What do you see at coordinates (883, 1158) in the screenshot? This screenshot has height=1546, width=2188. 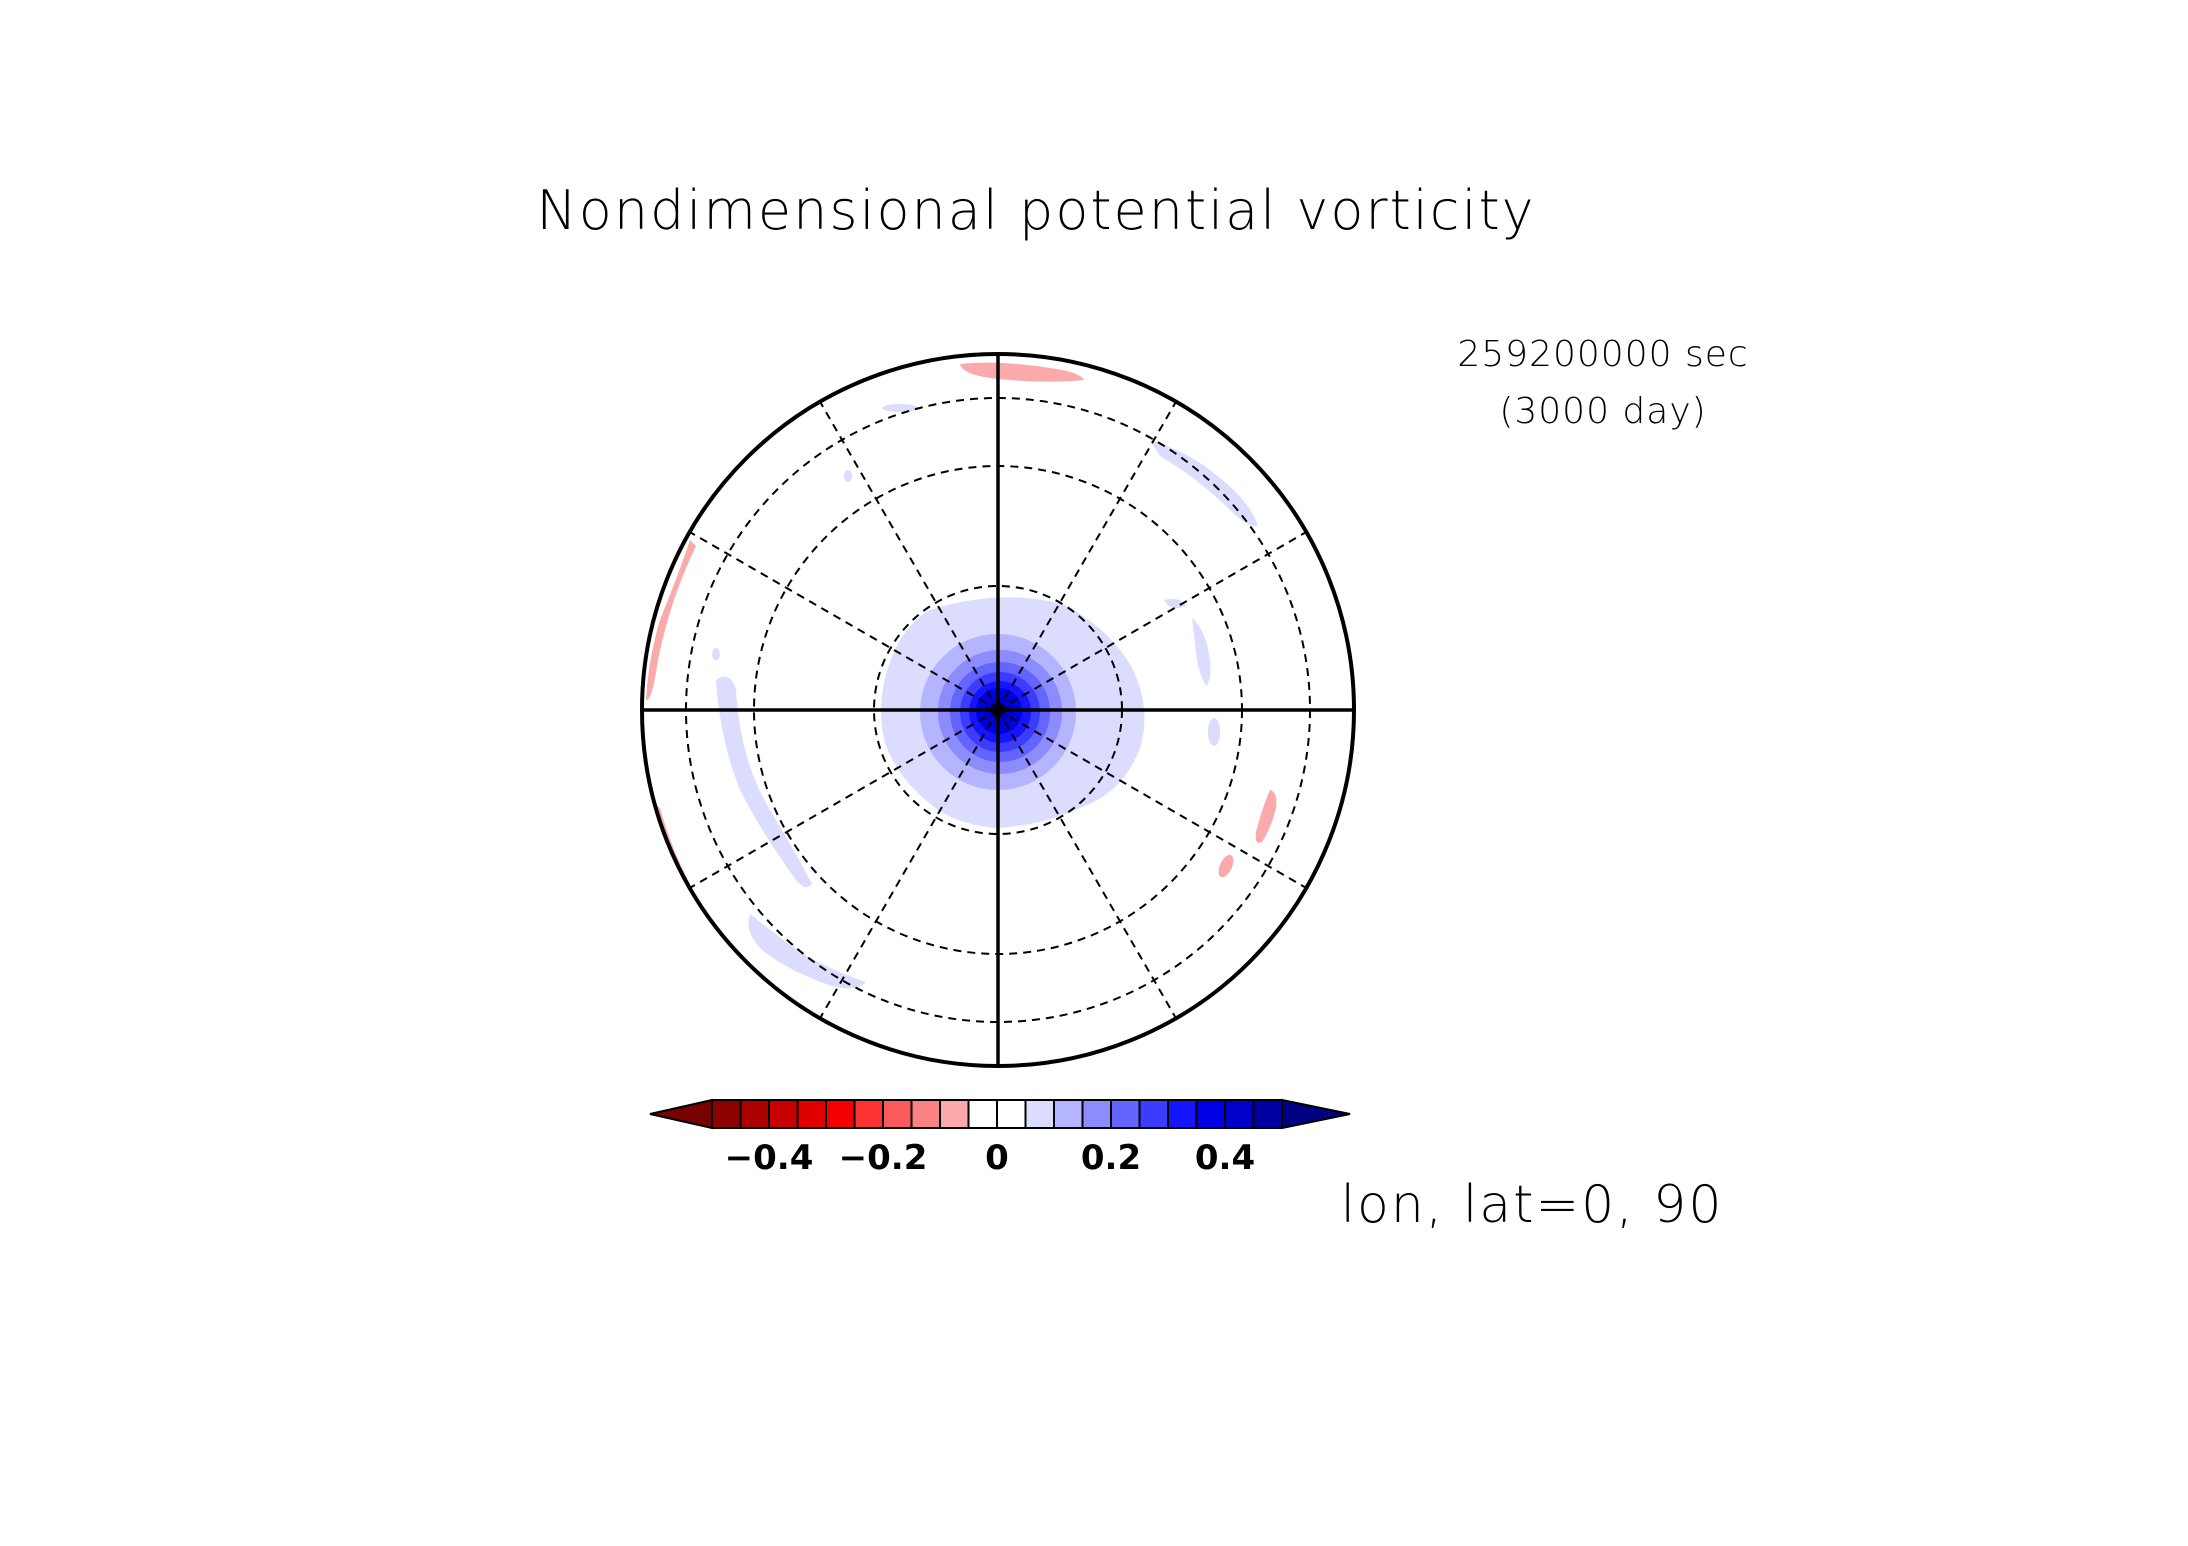 I see `colorbar-tick-label: −0.2` at bounding box center [883, 1158].